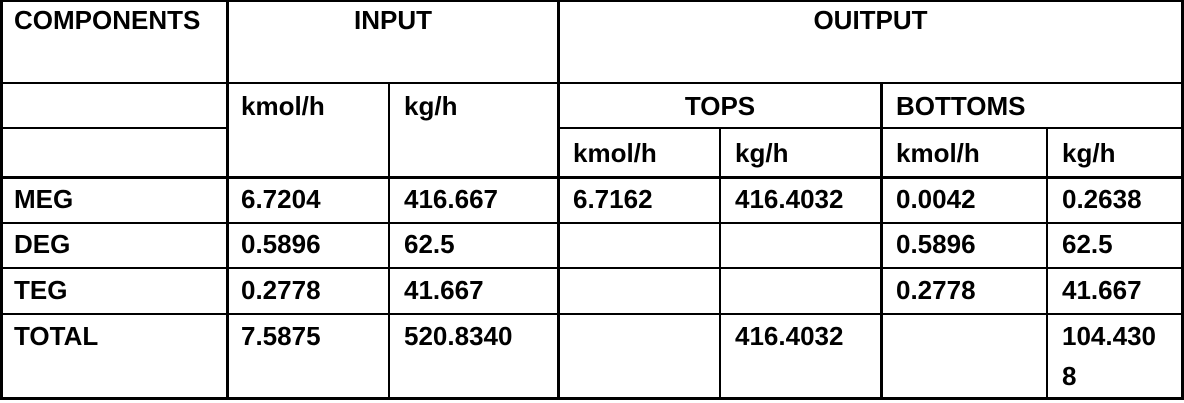  I want to click on header-tops: TOPS, so click(720, 106).